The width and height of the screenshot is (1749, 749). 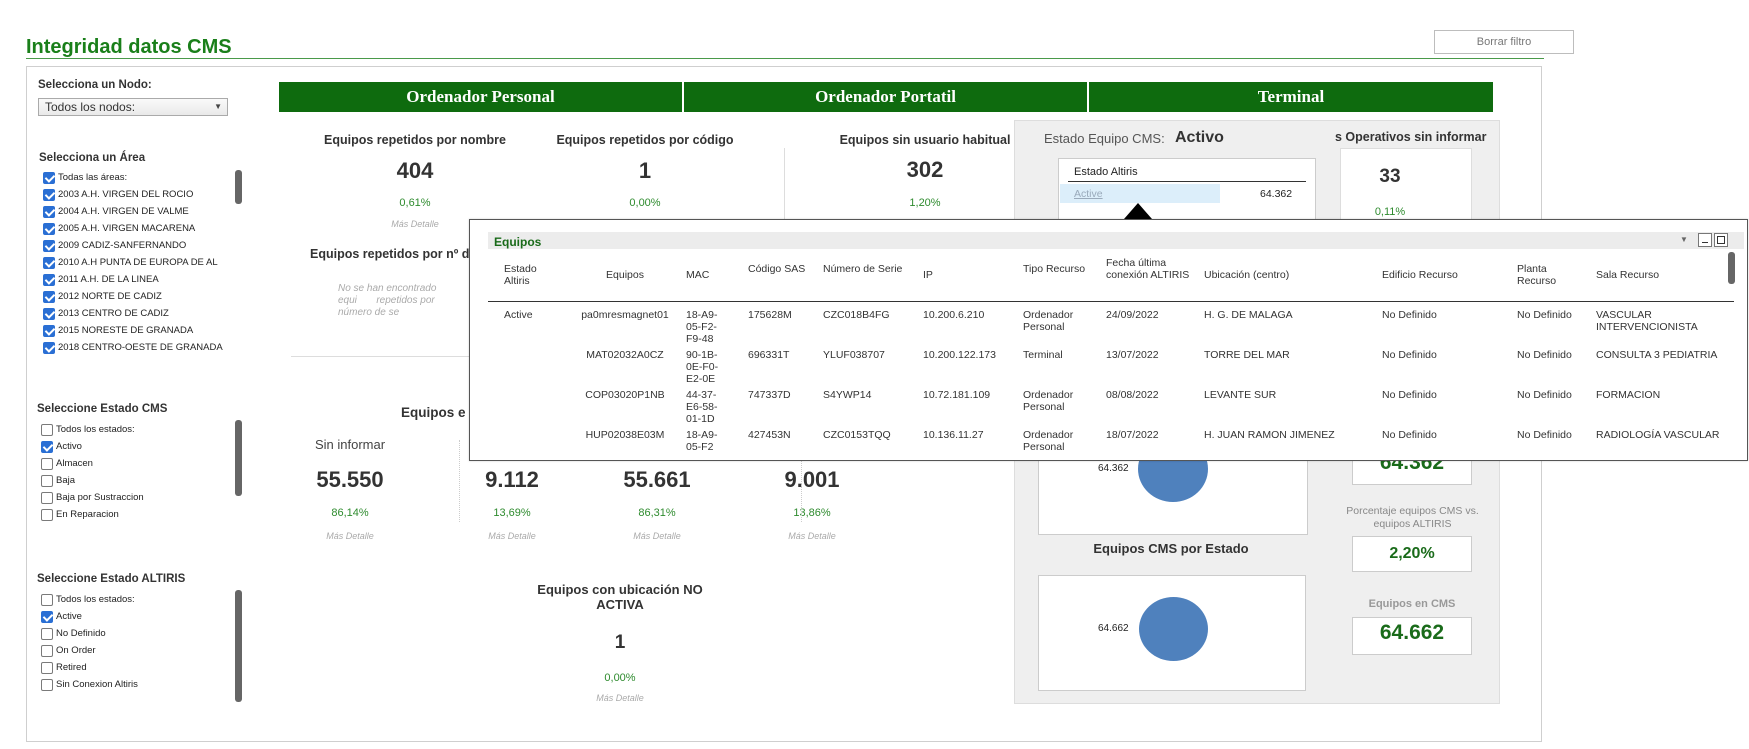 I want to click on area-option: 2004 A.H. VIRGEN DE VALME, so click(x=116, y=211).